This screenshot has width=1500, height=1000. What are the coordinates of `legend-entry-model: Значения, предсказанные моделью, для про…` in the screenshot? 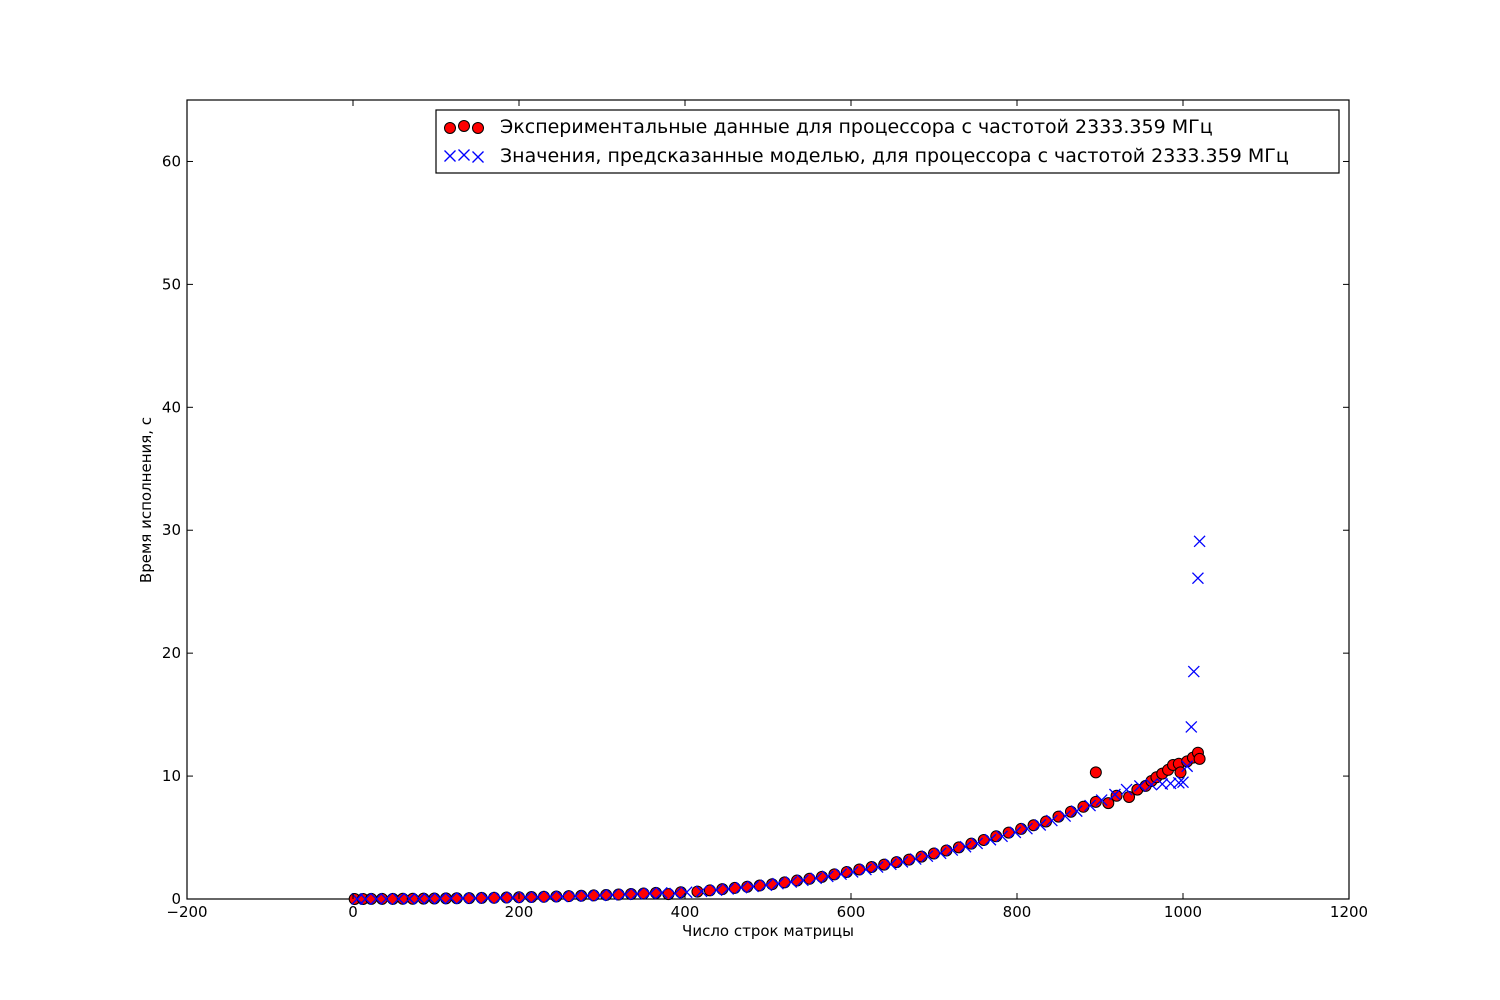 It's located at (894, 156).